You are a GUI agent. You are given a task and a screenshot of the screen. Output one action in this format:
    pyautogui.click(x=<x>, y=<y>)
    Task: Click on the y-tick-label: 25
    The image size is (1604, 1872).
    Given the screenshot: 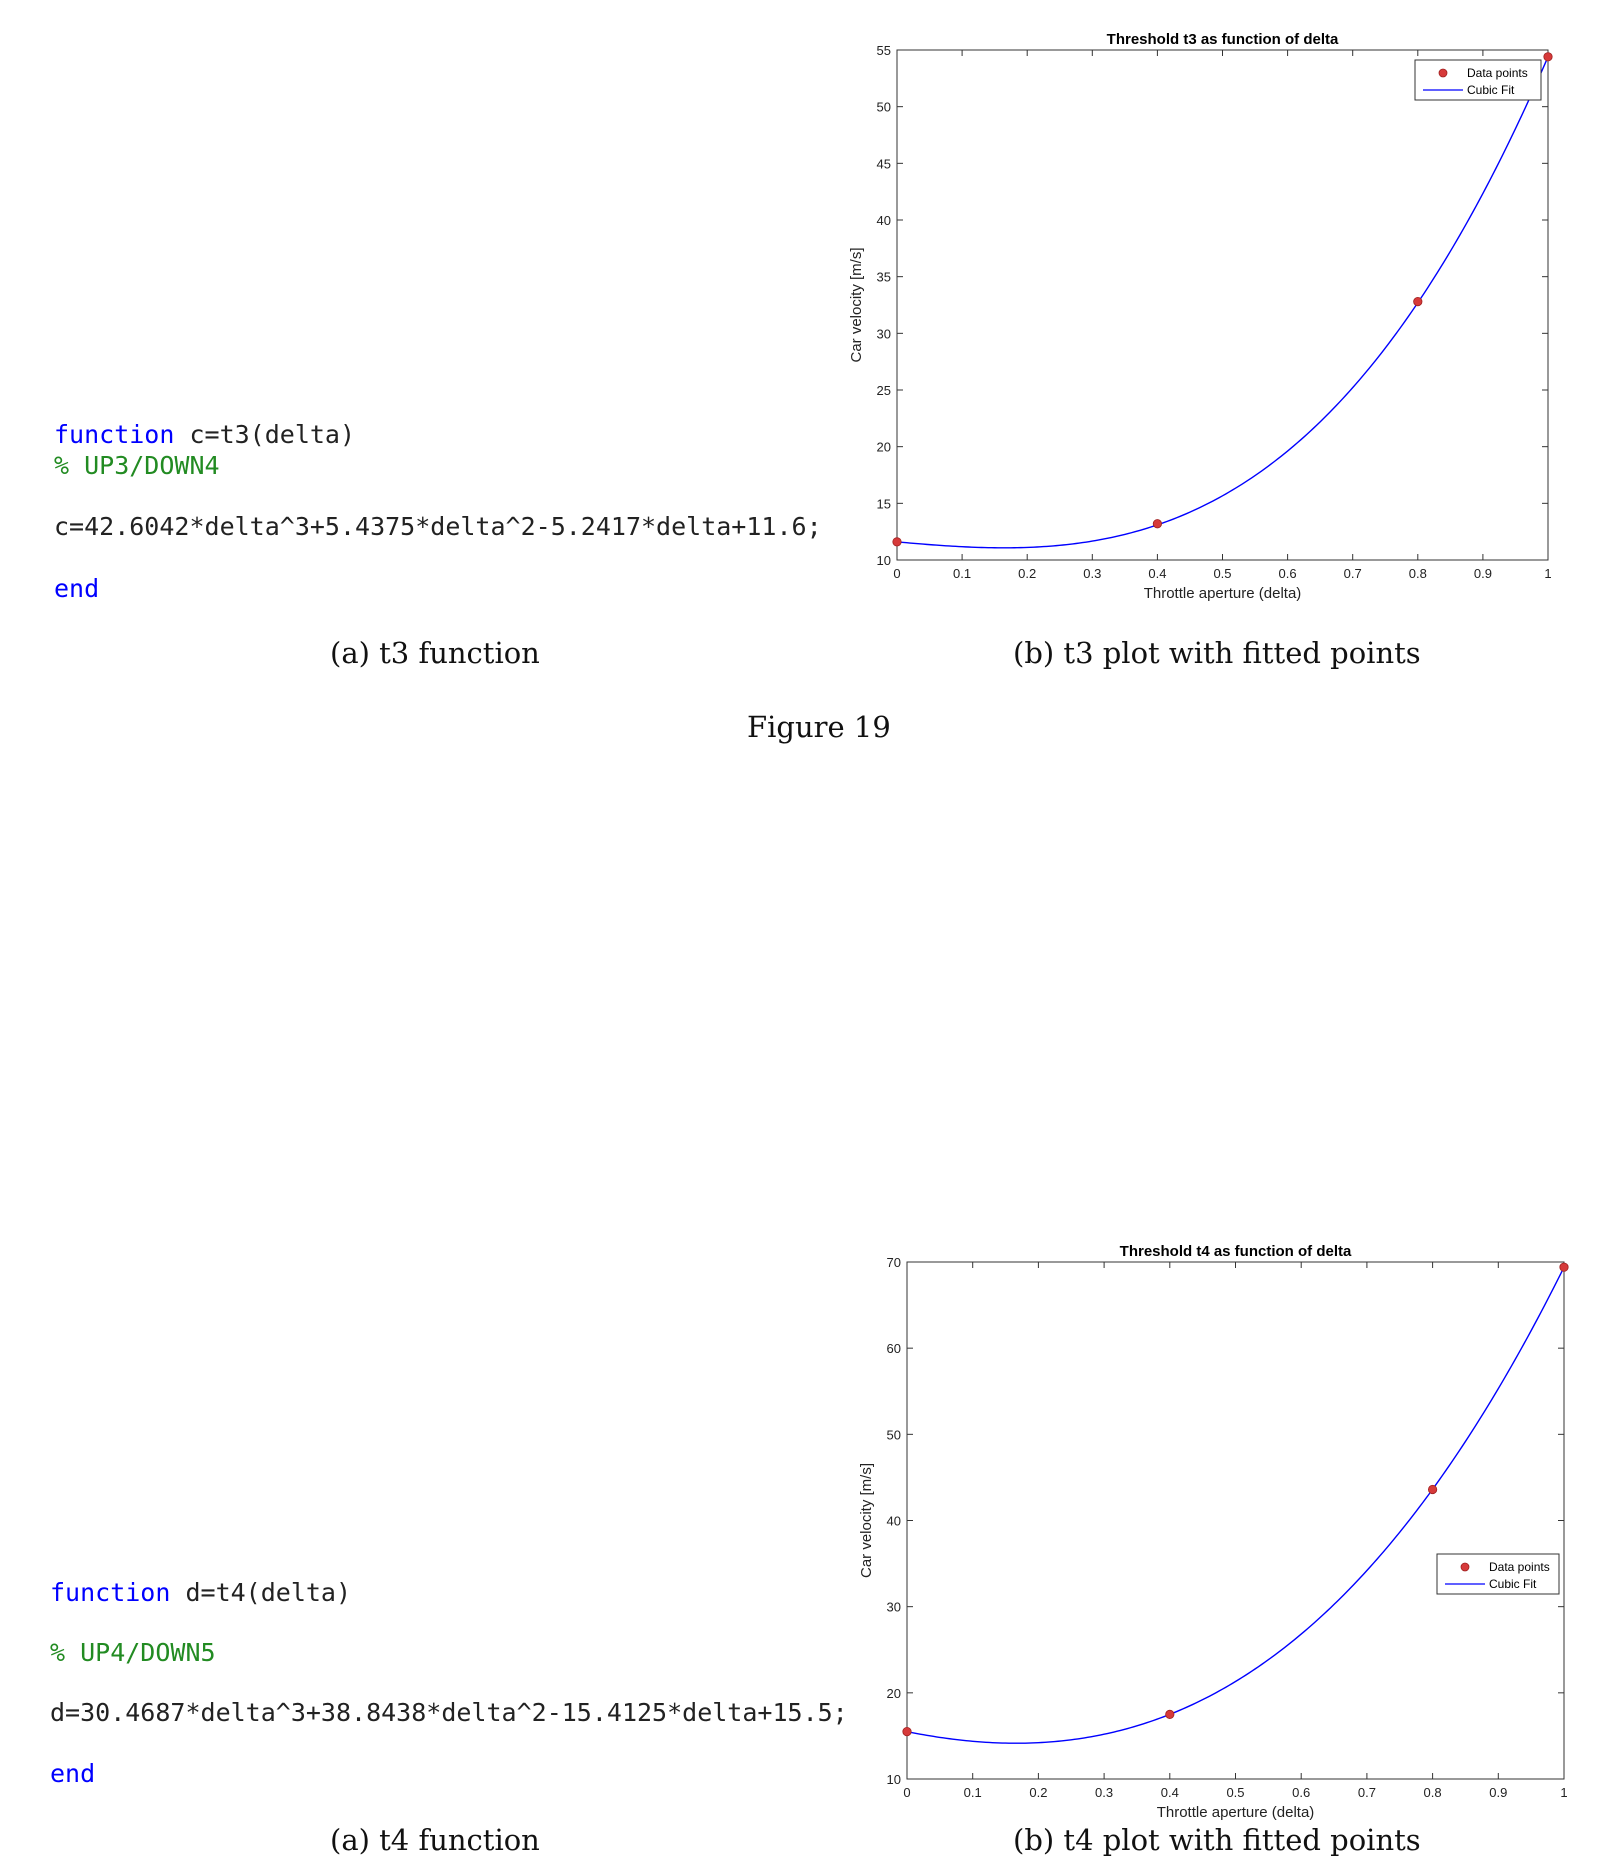 What is the action you would take?
    pyautogui.click(x=884, y=390)
    